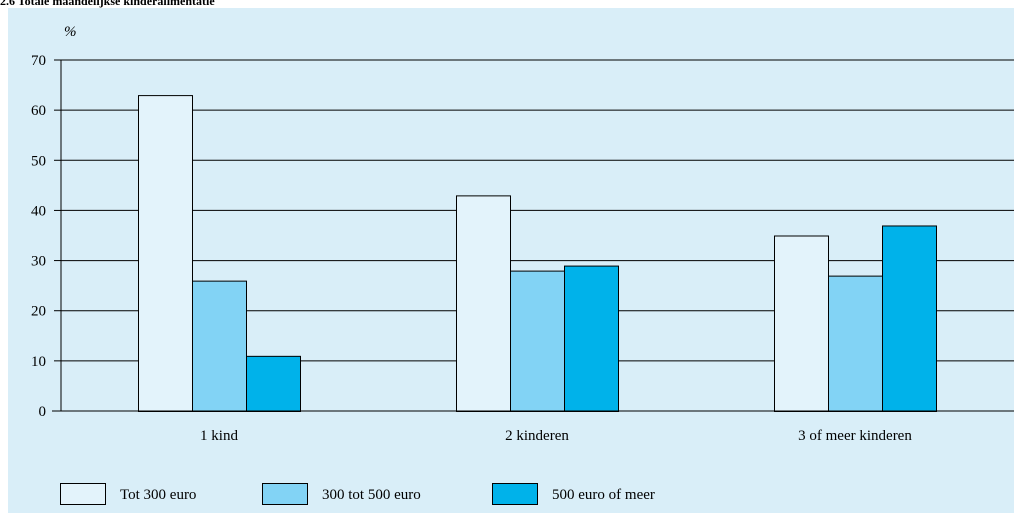 The width and height of the screenshot is (1014, 518). What do you see at coordinates (38, 236) in the screenshot?
I see `y-tick-labels: 0 10 20 30 40 50 60 70` at bounding box center [38, 236].